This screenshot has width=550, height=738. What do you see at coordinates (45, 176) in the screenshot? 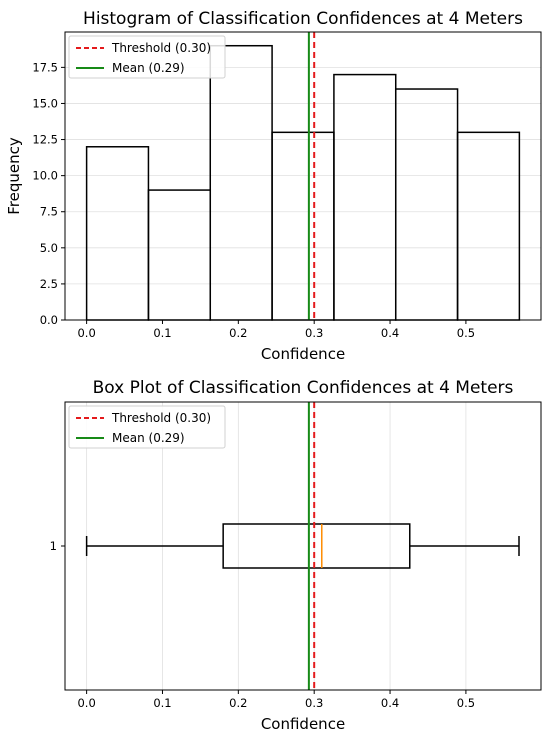
I see `y-tick-label: 10.0` at bounding box center [45, 176].